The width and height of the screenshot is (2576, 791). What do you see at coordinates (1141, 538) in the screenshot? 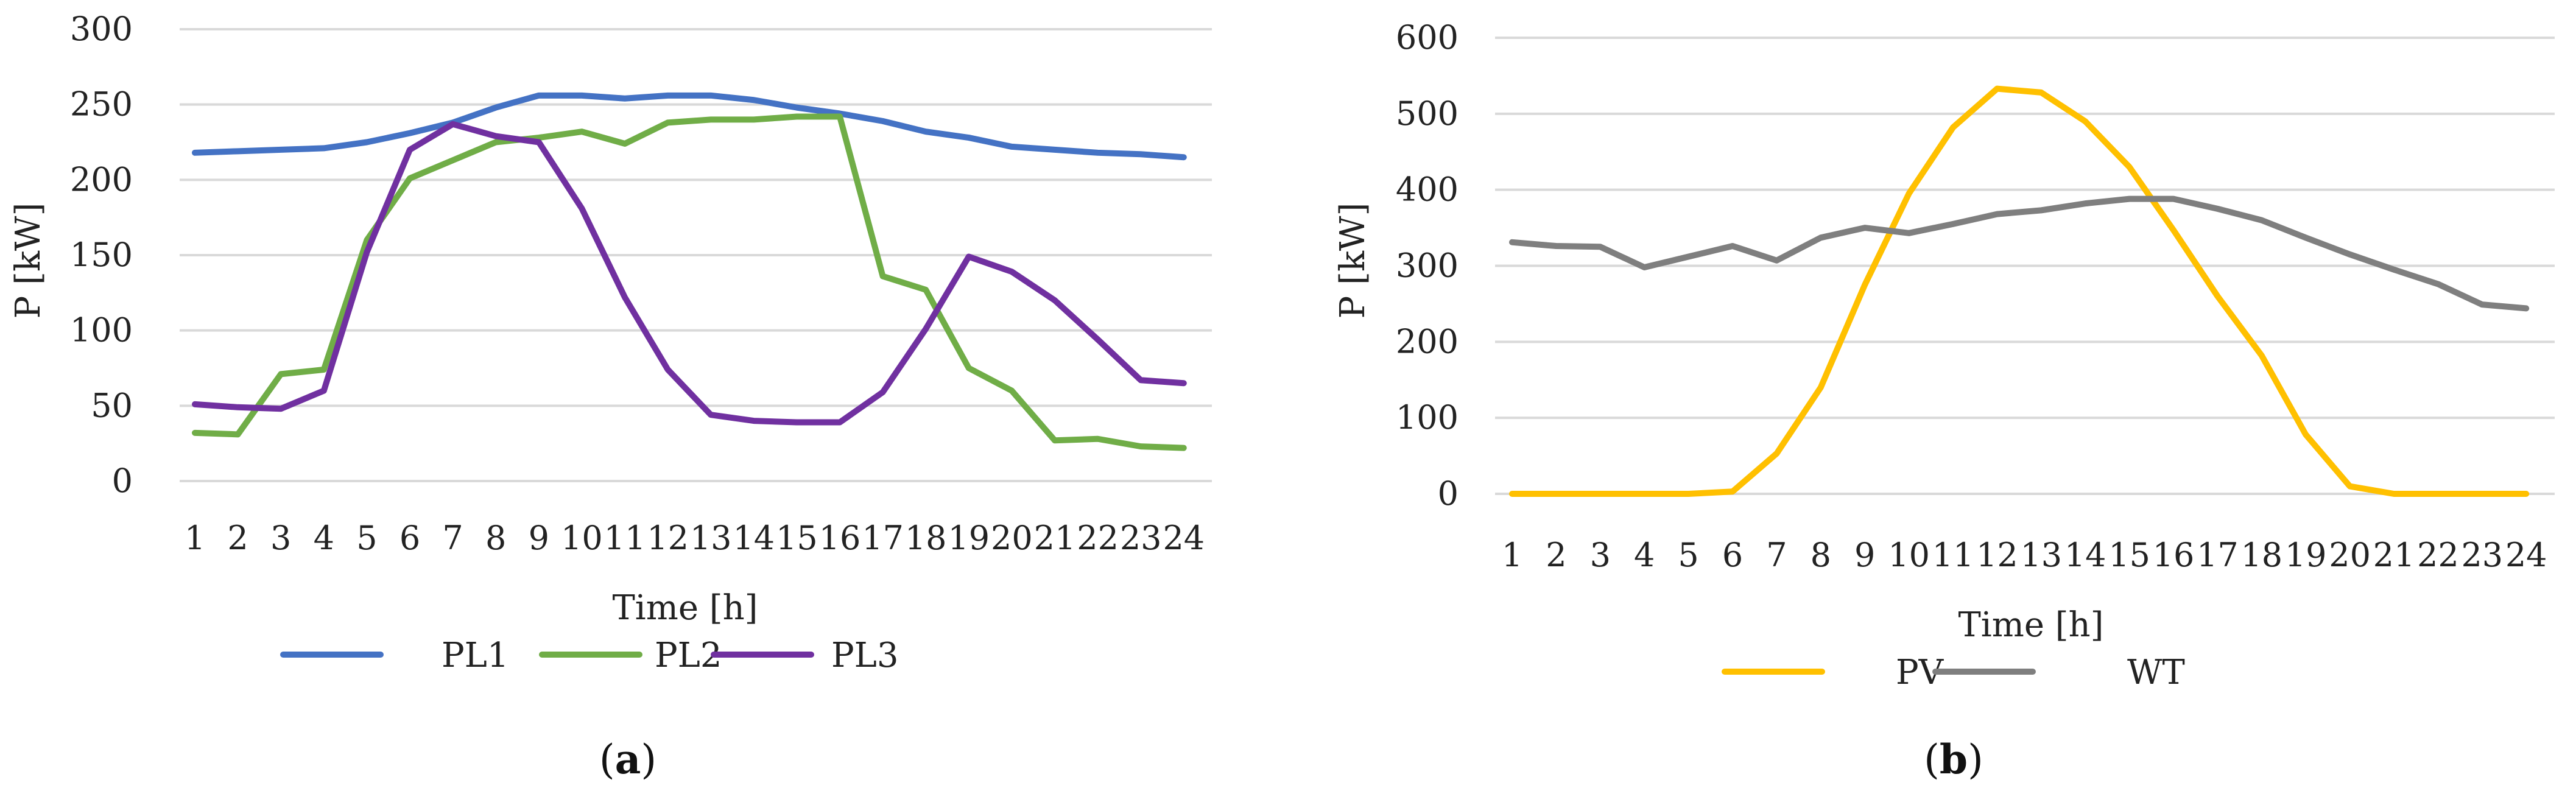
I see `chart-a-x-tick-label: 23` at bounding box center [1141, 538].